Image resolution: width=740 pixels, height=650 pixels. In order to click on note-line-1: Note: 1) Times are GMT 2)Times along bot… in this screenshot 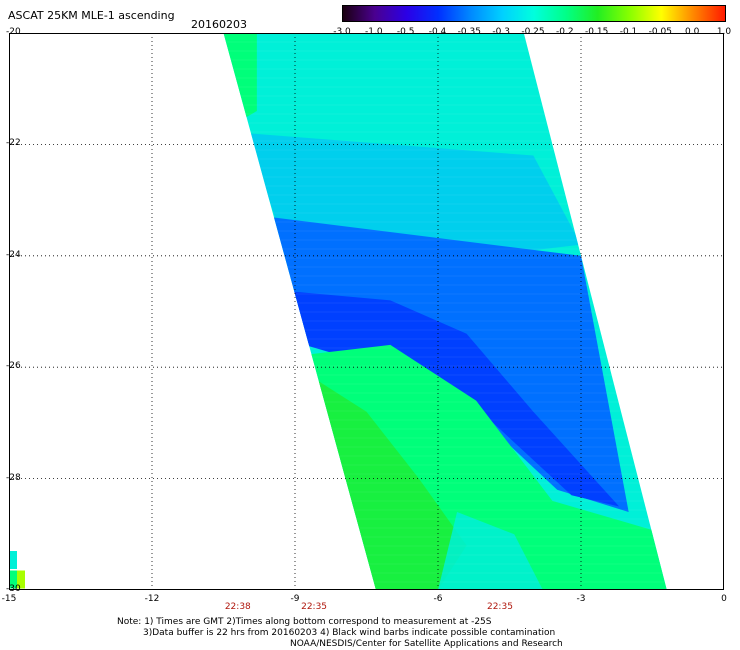, I will do `click(304, 622)`.